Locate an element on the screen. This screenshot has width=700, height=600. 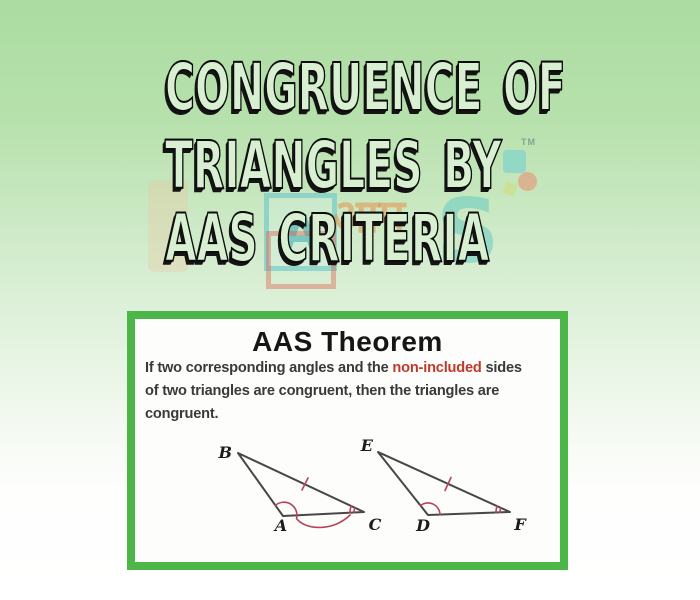
watermark-yellow-square is located at coordinates (510, 189).